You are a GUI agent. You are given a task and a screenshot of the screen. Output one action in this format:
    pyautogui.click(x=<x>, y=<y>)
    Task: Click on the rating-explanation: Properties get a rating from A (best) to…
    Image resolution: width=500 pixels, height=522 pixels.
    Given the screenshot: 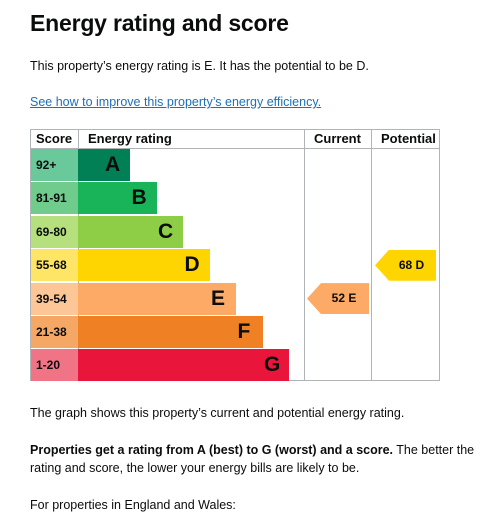 What is the action you would take?
    pyautogui.click(x=255, y=459)
    